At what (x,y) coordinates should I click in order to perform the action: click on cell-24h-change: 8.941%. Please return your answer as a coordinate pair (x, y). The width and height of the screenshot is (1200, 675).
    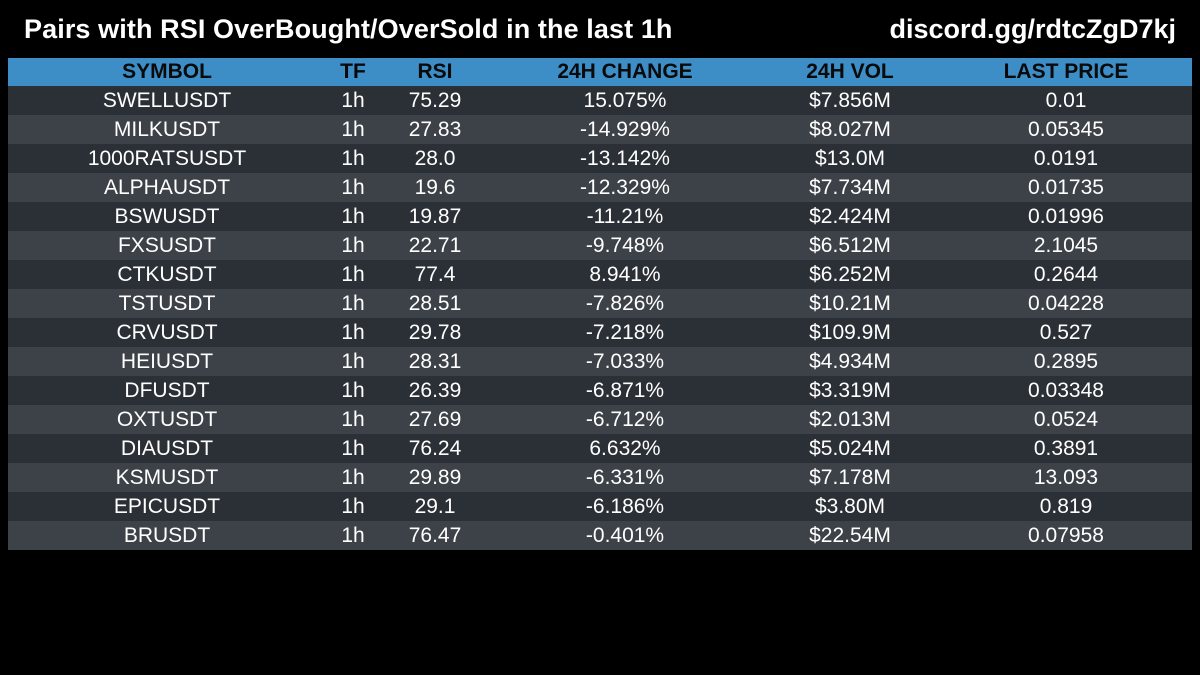
    Looking at the image, I should click on (625, 274).